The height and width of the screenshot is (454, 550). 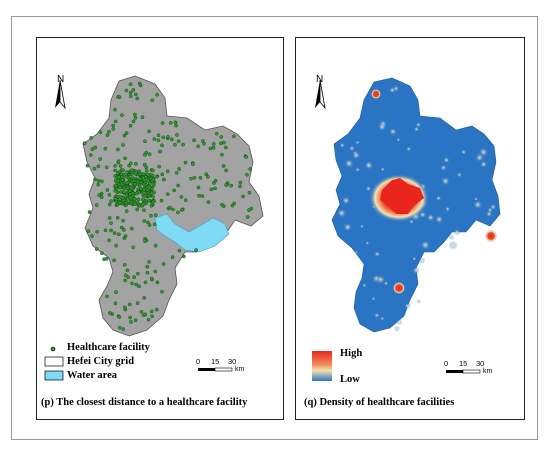 I want to click on scale-bar-q, so click(x=463, y=371).